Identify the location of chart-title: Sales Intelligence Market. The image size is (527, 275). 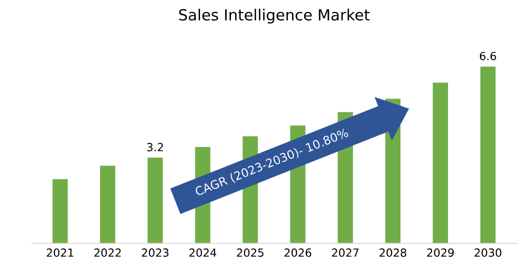
(274, 16).